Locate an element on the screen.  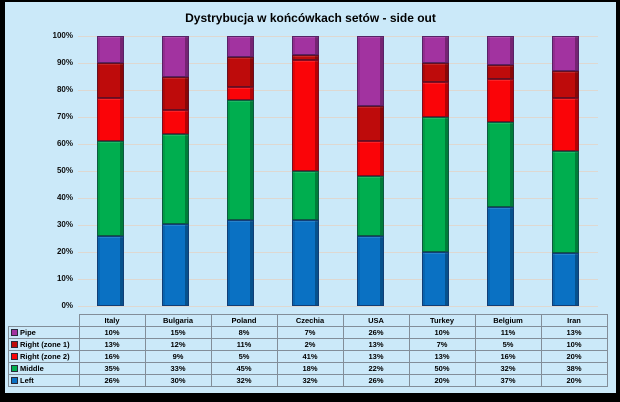
stacked-bar-italy is located at coordinates (110, 171).